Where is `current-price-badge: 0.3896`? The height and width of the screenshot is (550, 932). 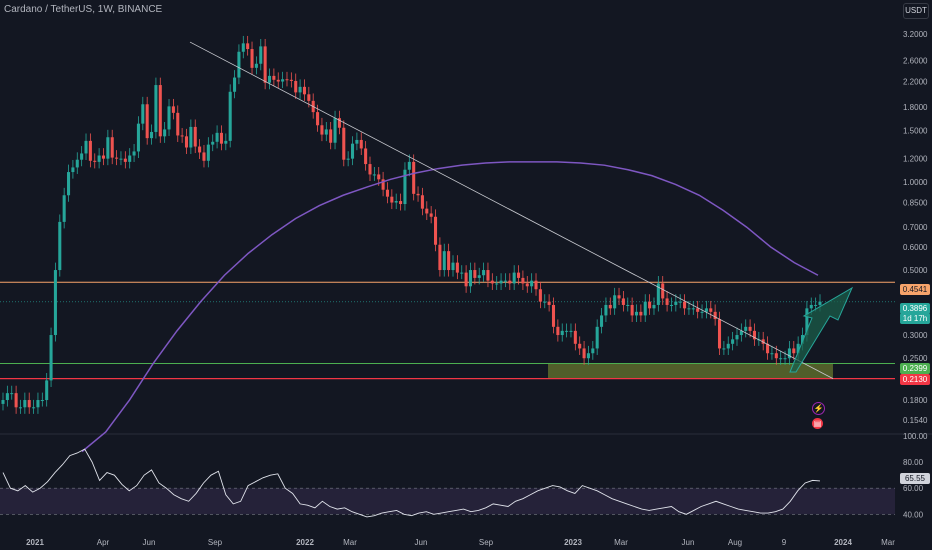 current-price-badge: 0.3896 is located at coordinates (915, 308).